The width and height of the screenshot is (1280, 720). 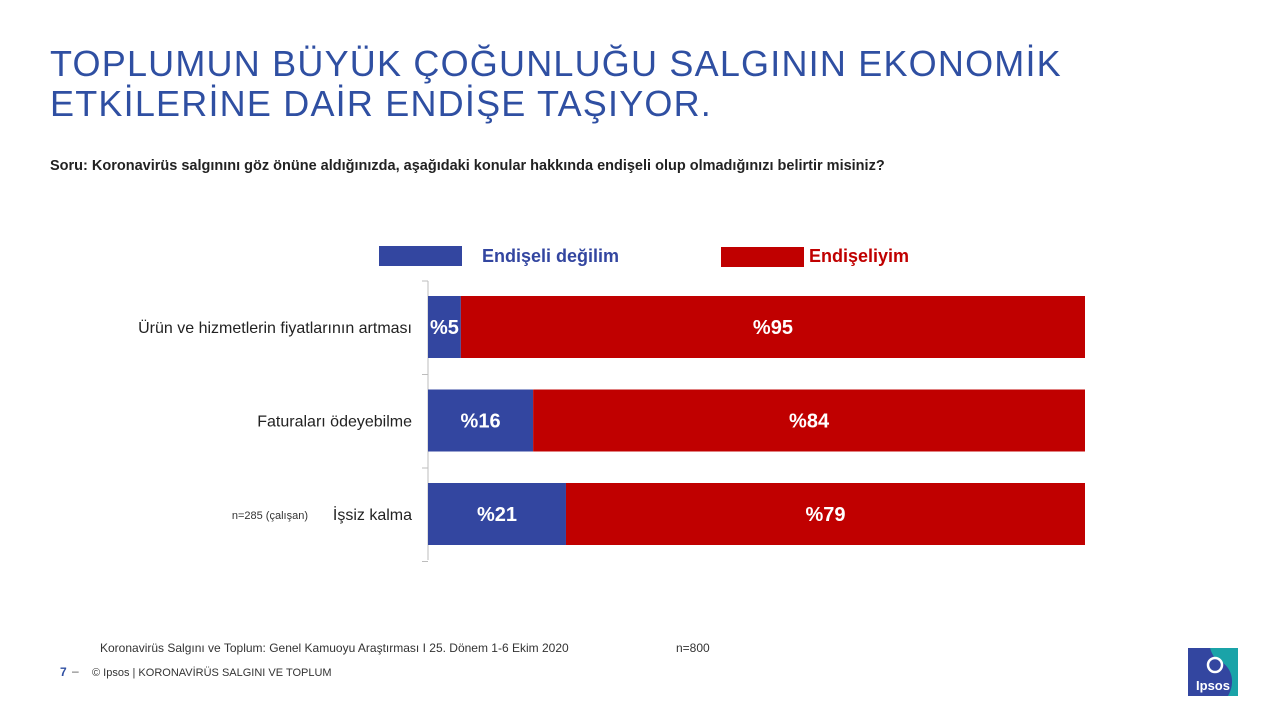 I want to click on legend-swatch-not-worried, so click(x=420, y=256).